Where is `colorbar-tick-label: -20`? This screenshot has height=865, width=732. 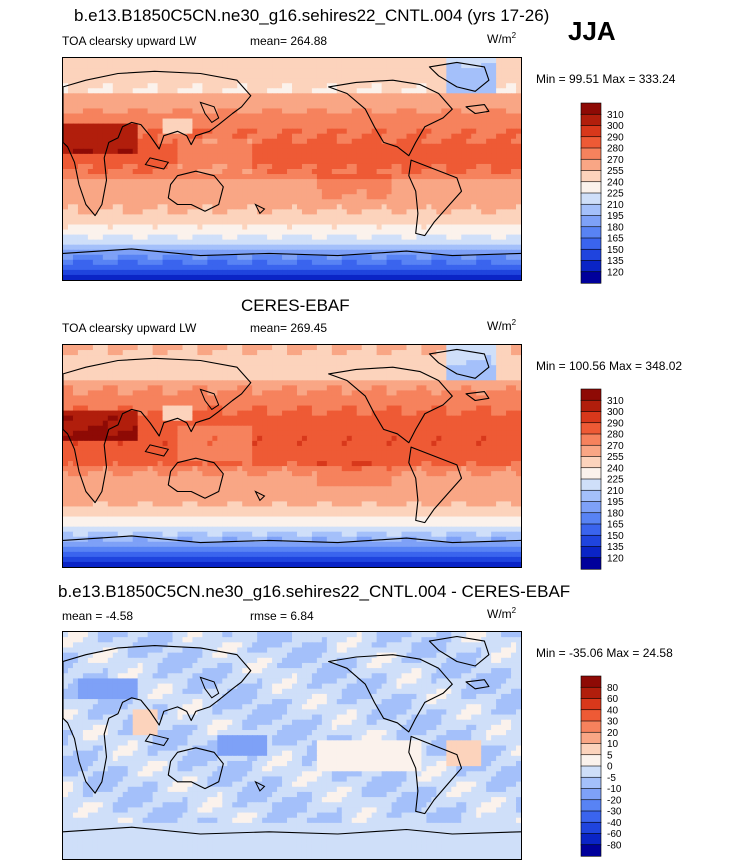 colorbar-tick-label: -20 is located at coordinates (614, 800).